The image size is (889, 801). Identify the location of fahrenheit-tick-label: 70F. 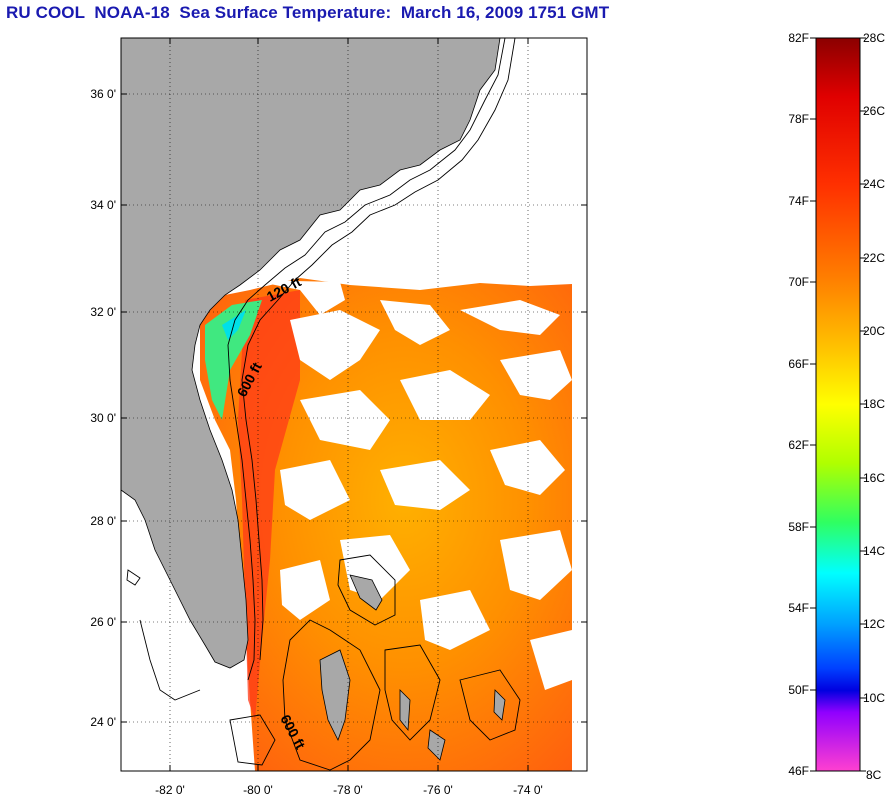
(798, 282).